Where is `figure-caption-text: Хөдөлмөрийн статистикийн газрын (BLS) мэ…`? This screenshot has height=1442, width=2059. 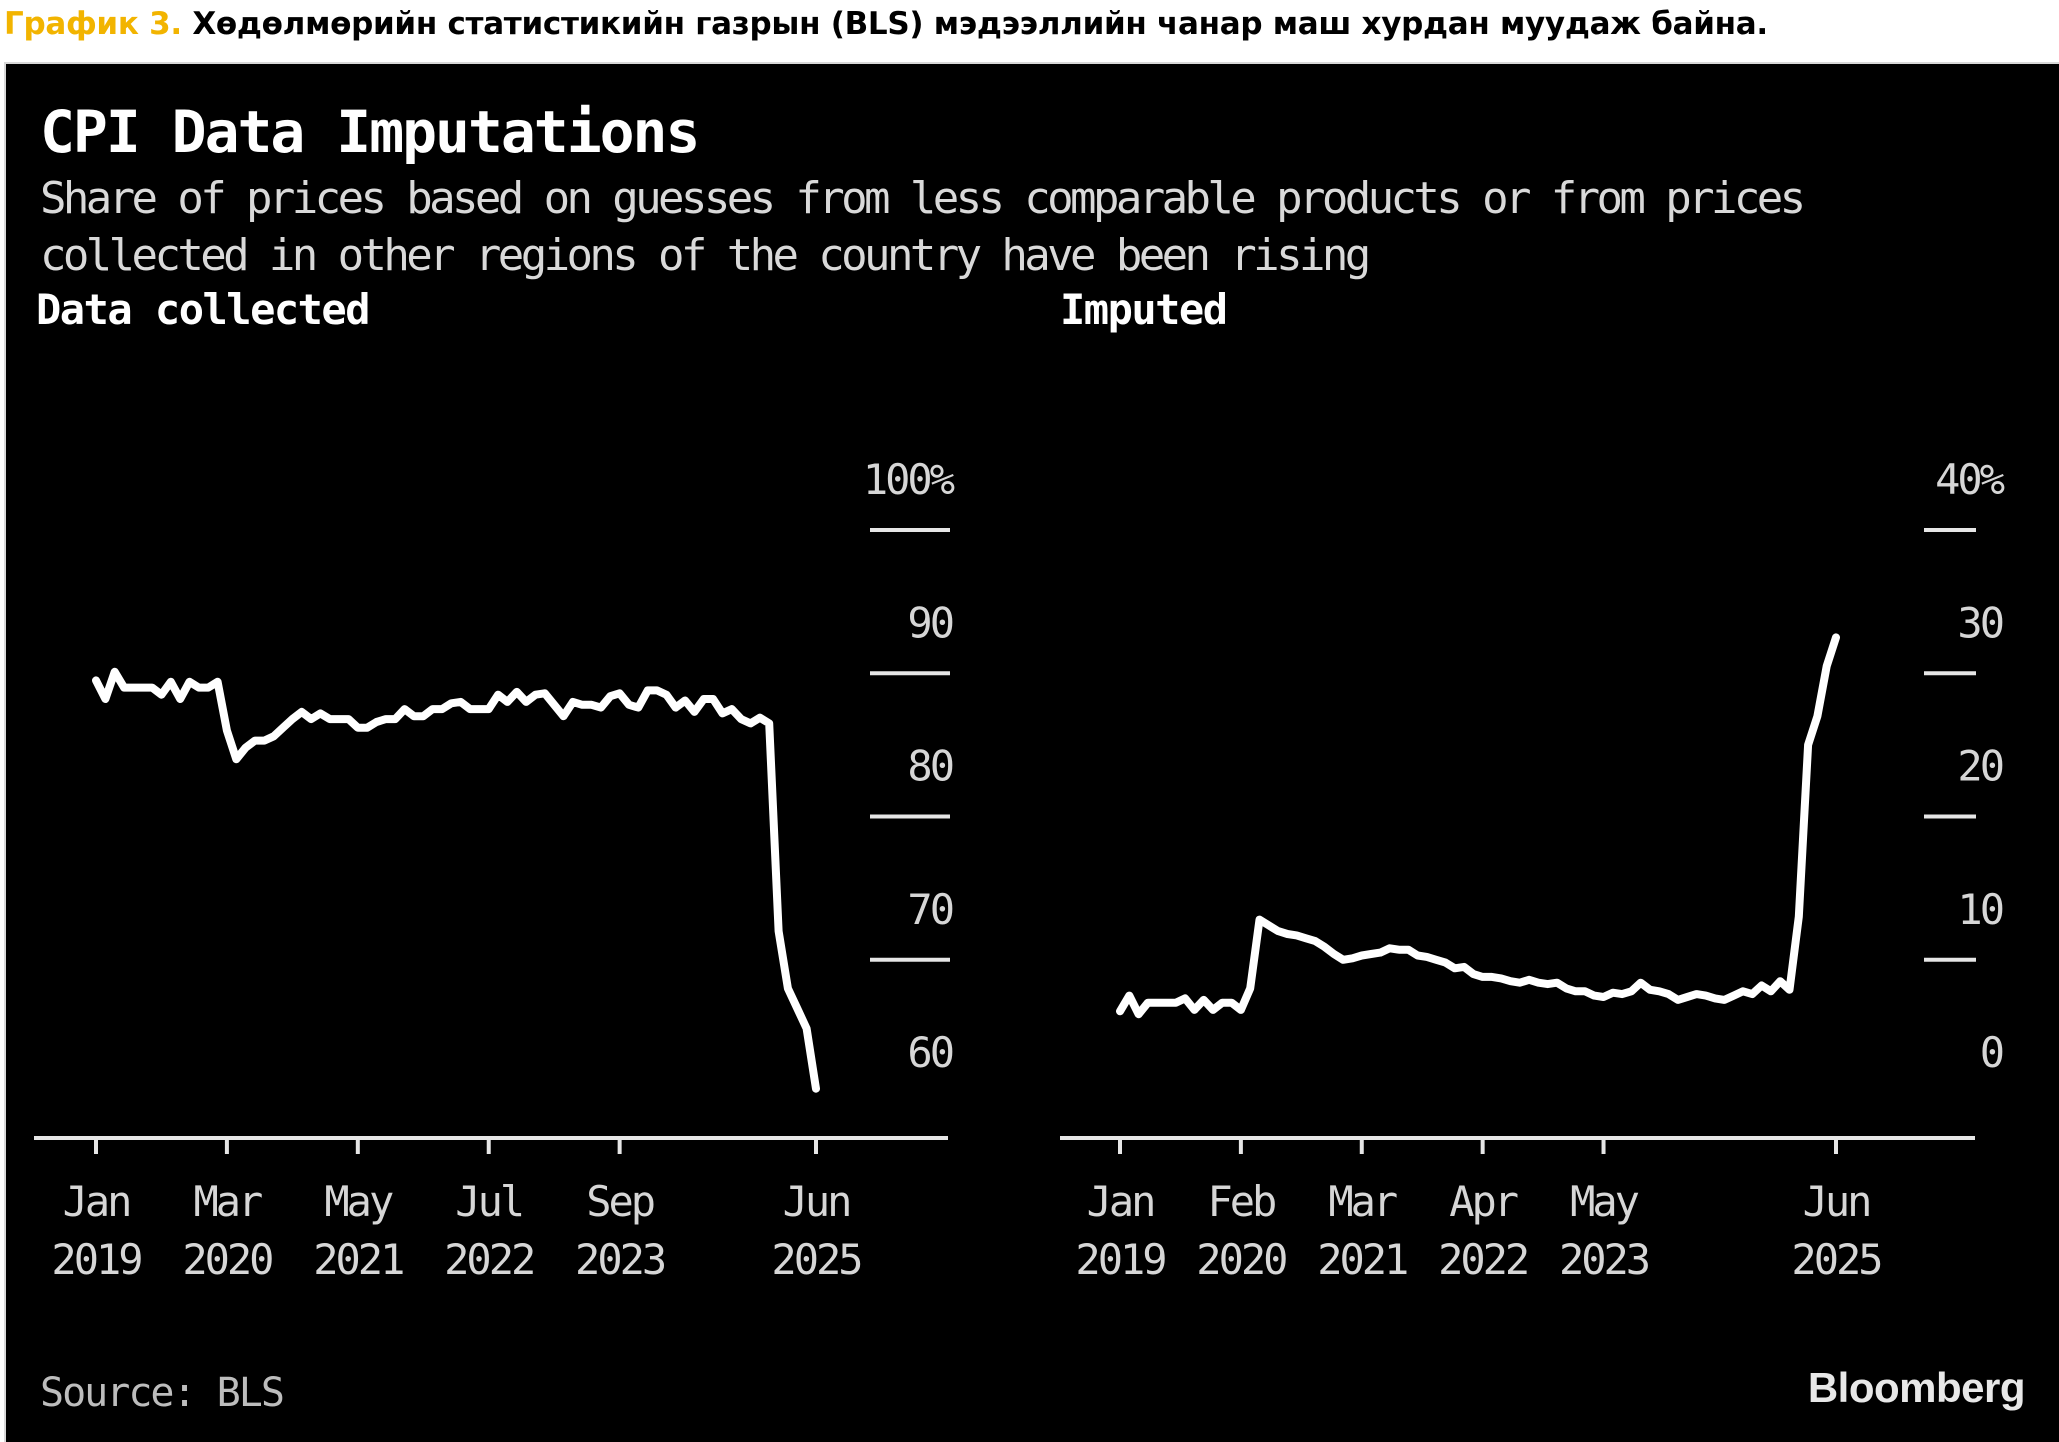 figure-caption-text: Хөдөлмөрийн статистикийн газрын (BLS) мэ… is located at coordinates (980, 24).